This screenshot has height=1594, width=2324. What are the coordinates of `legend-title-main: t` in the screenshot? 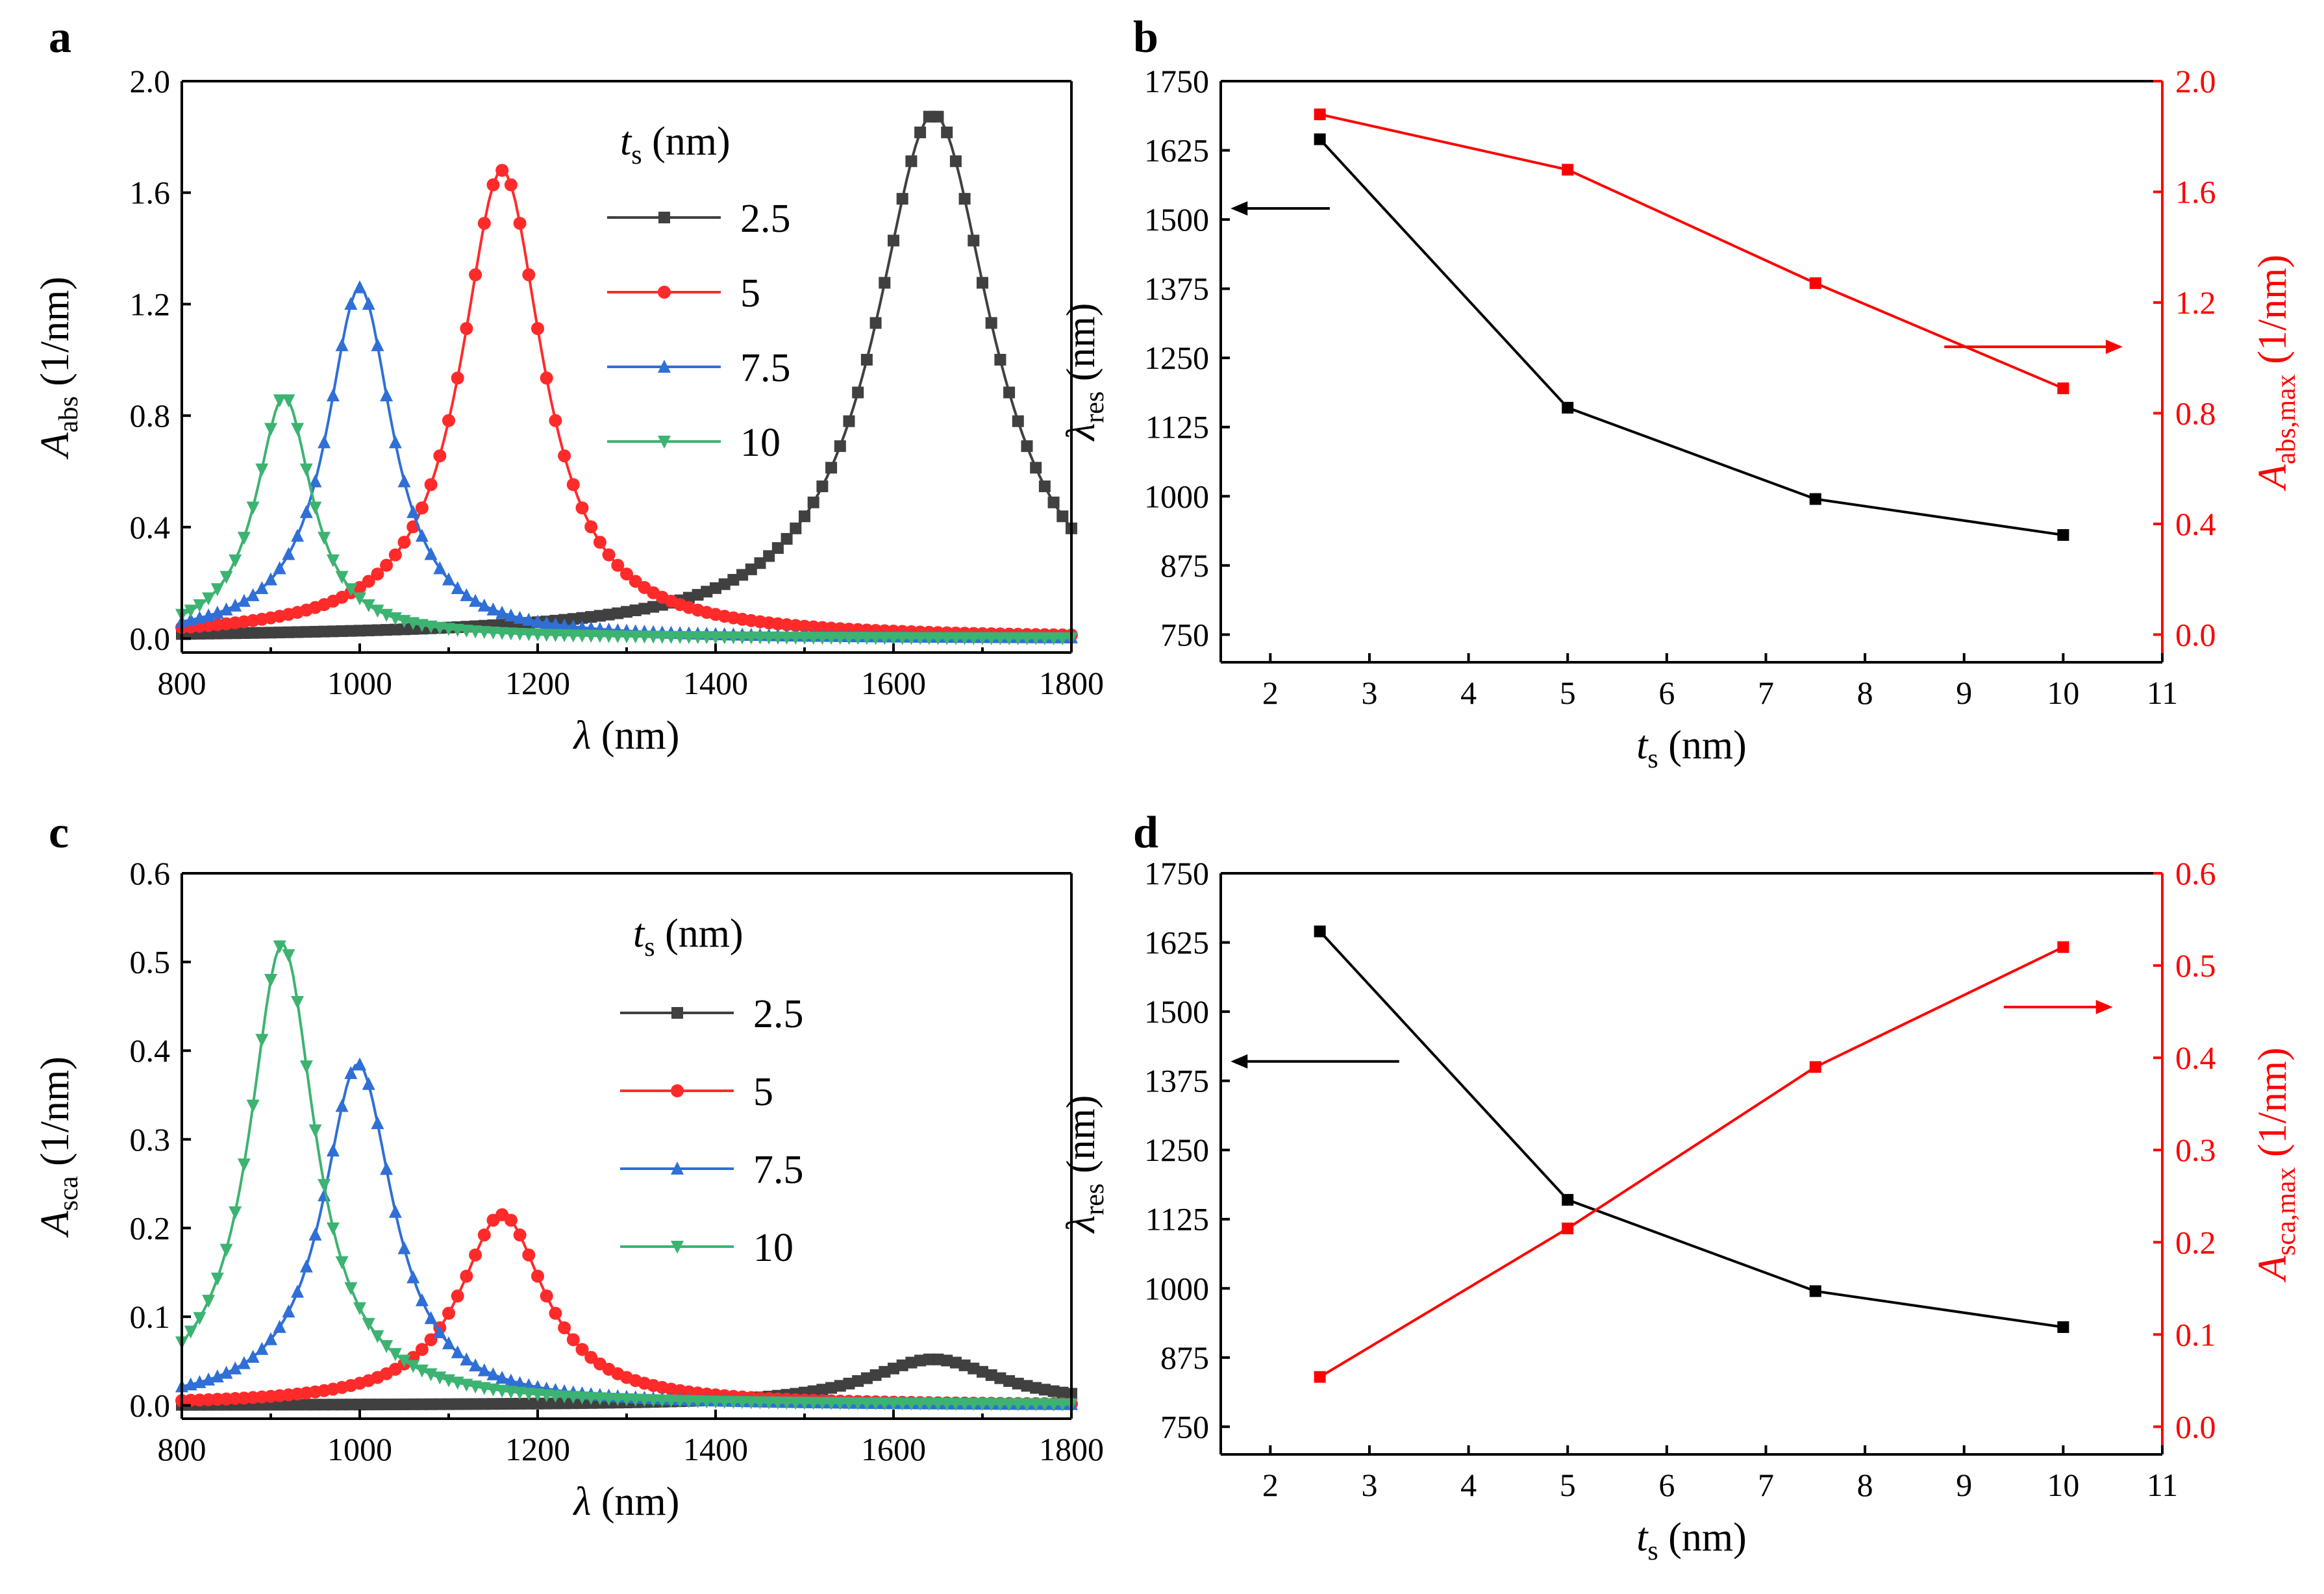 It's located at (626, 141).